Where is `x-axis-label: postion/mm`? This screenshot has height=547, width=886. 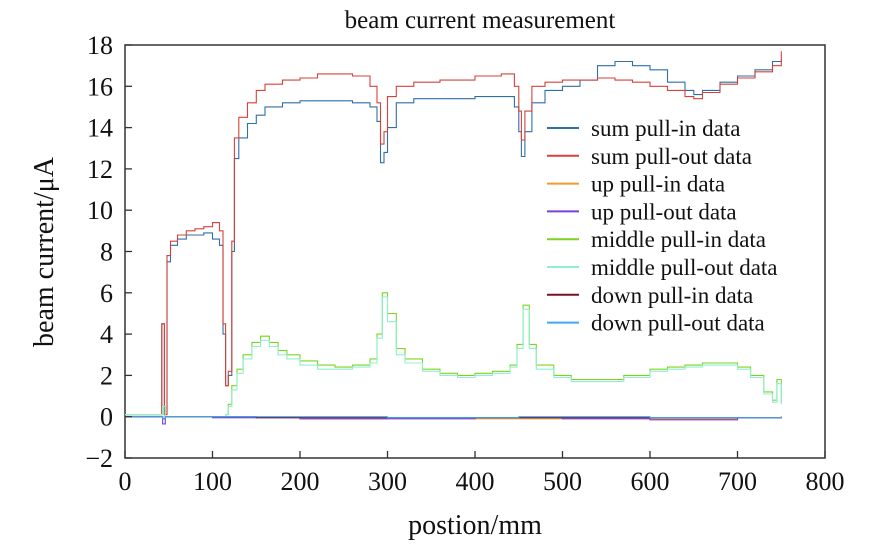
x-axis-label: postion/mm is located at coordinates (475, 525).